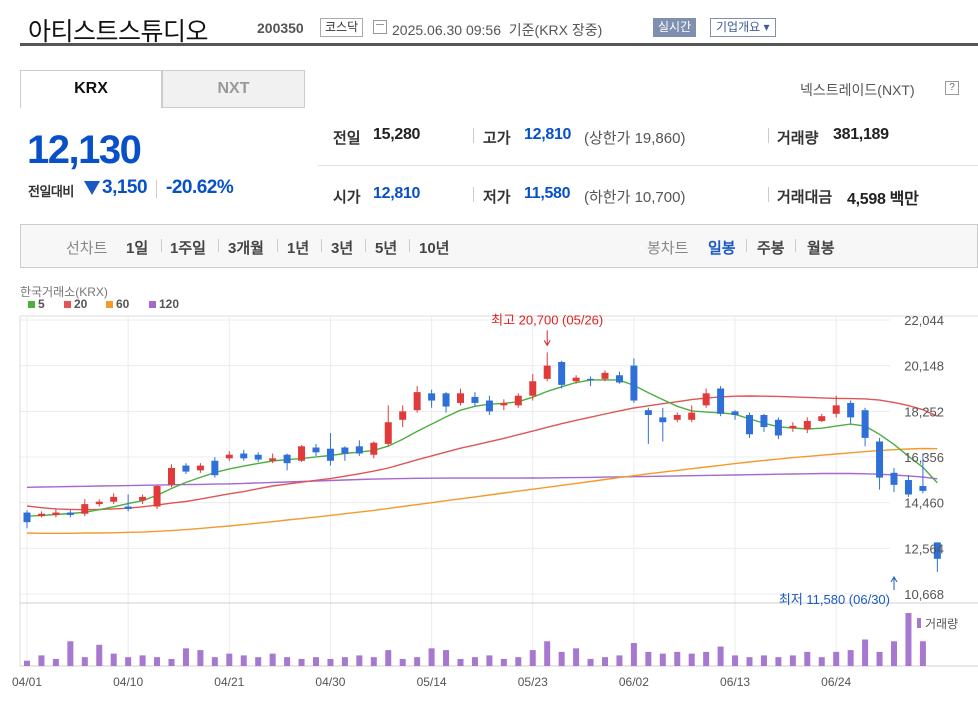 This screenshot has height=708, width=978. I want to click on y-tick-label: 20,148, so click(924, 366).